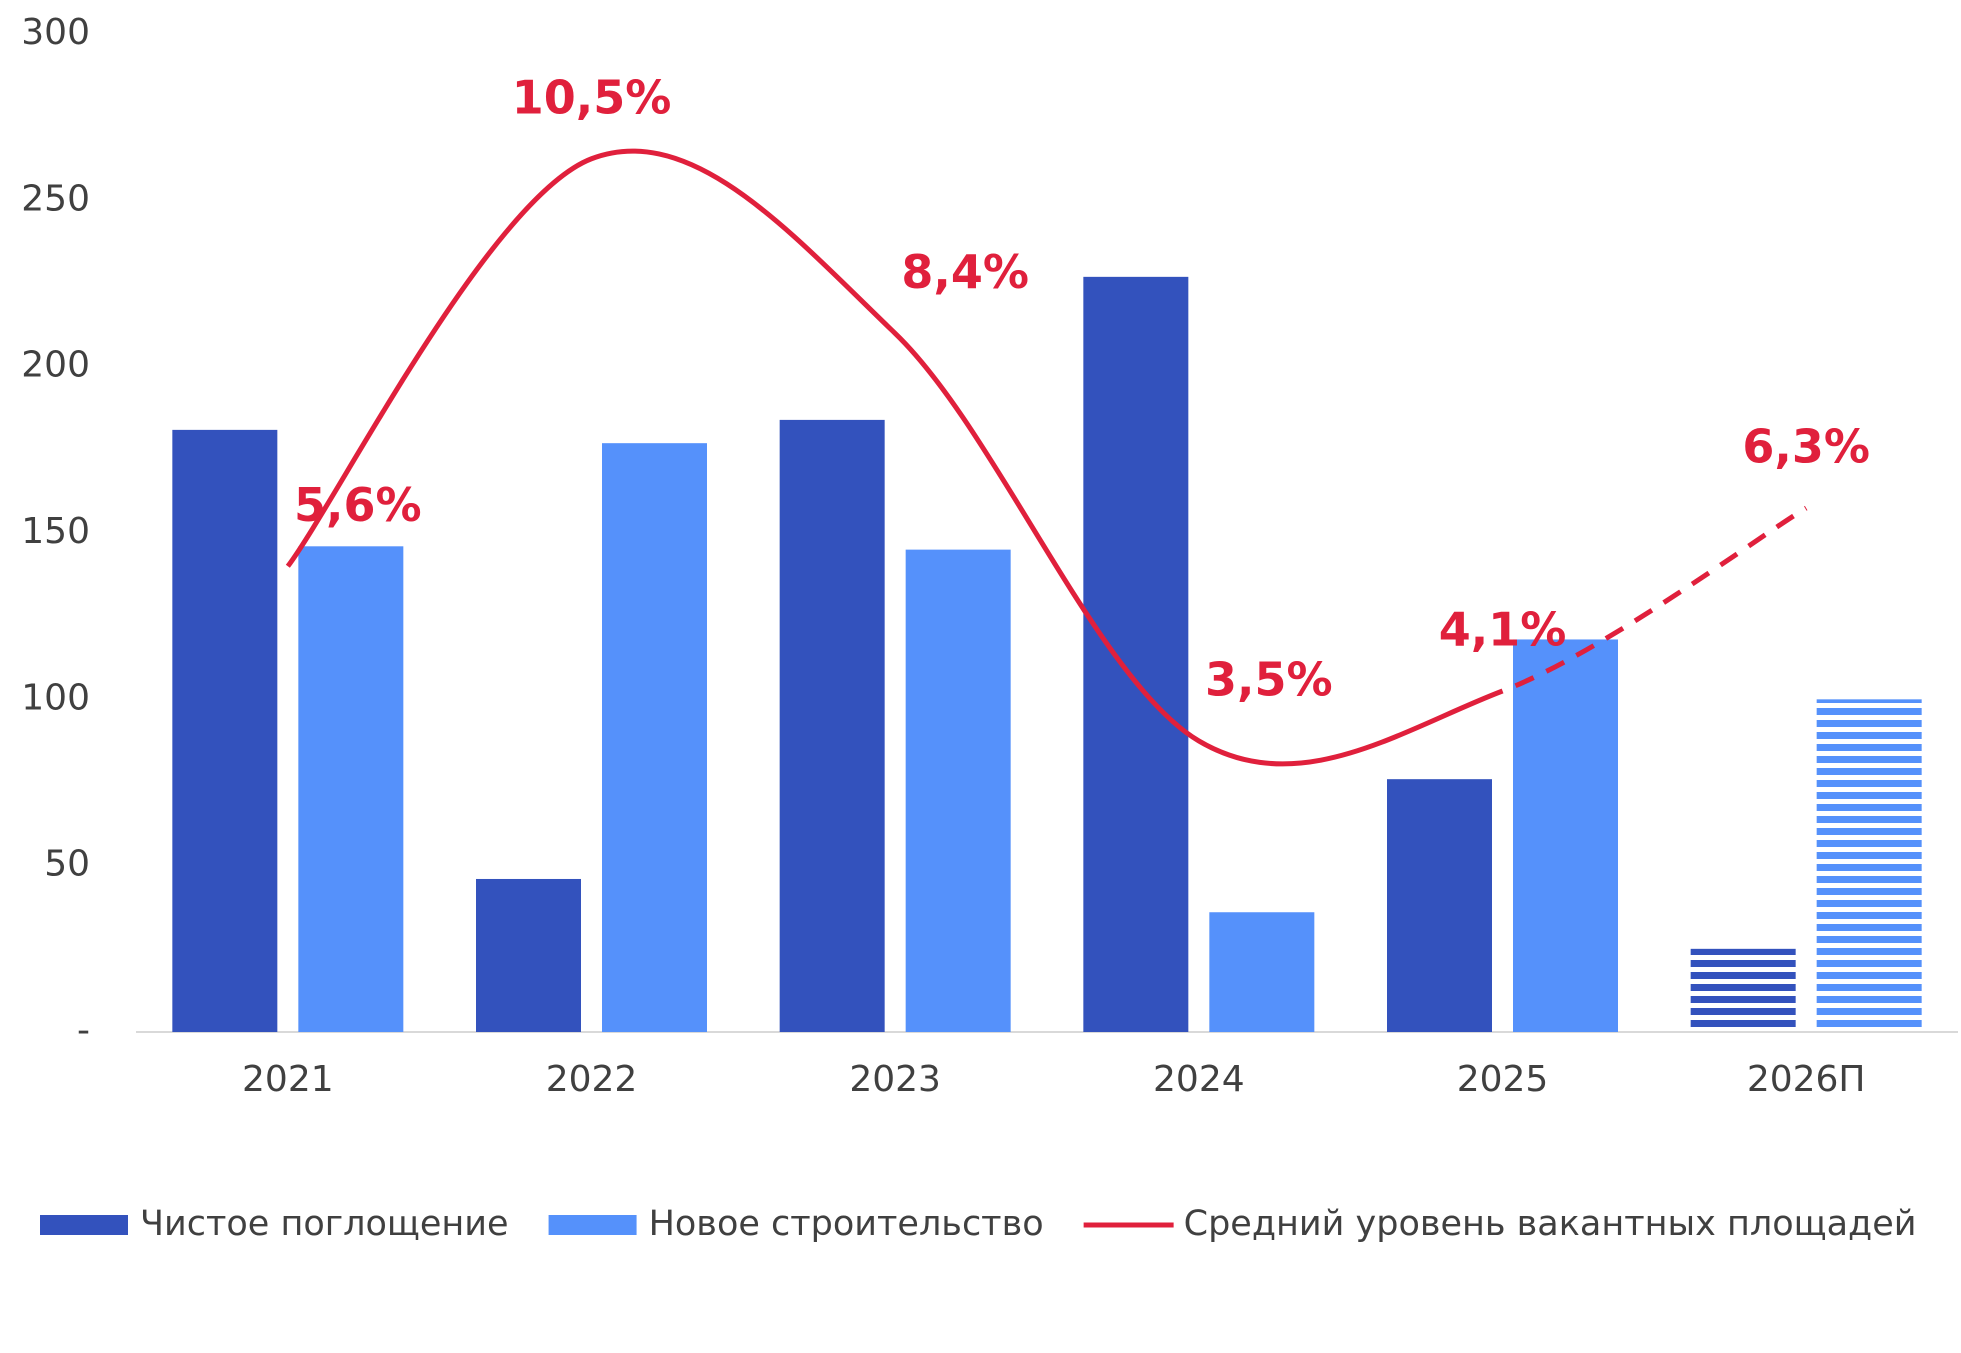 The width and height of the screenshot is (1961, 1353). I want to click on x-tick-label: 2024, so click(1199, 1079).